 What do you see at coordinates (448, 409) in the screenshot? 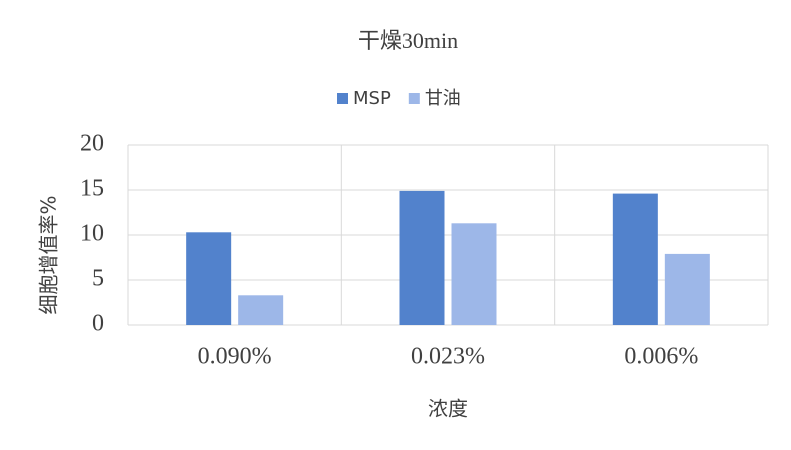
I see `x-axis-label: 浓度` at bounding box center [448, 409].